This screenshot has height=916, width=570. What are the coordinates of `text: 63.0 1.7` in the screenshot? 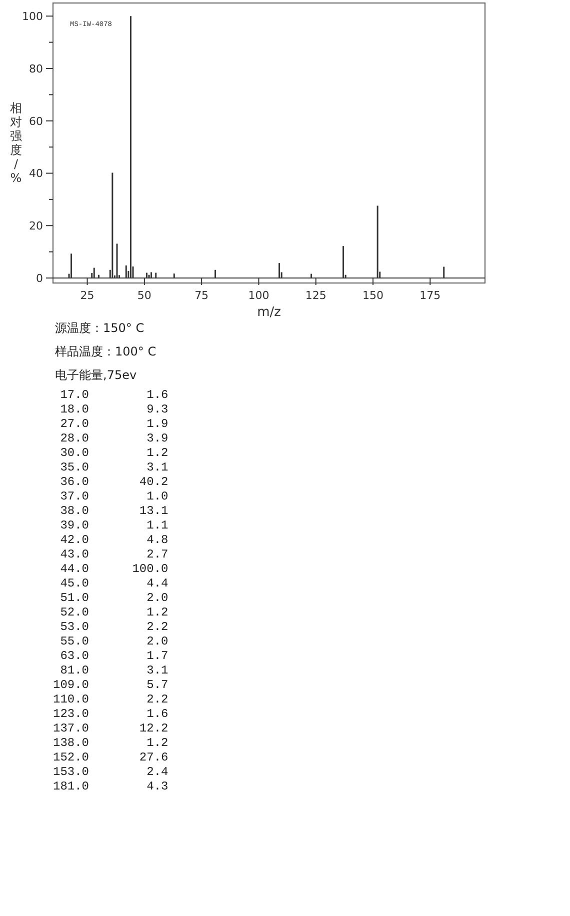 It's located at (110, 656).